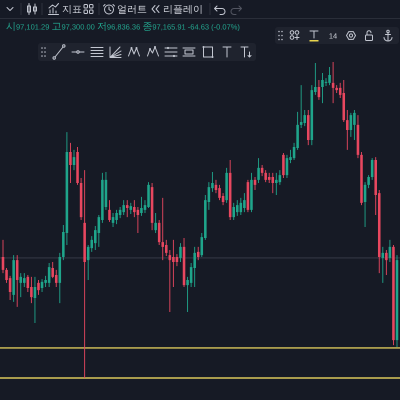  What do you see at coordinates (183, 10) in the screenshot?
I see `text: 리플레이` at bounding box center [183, 10].